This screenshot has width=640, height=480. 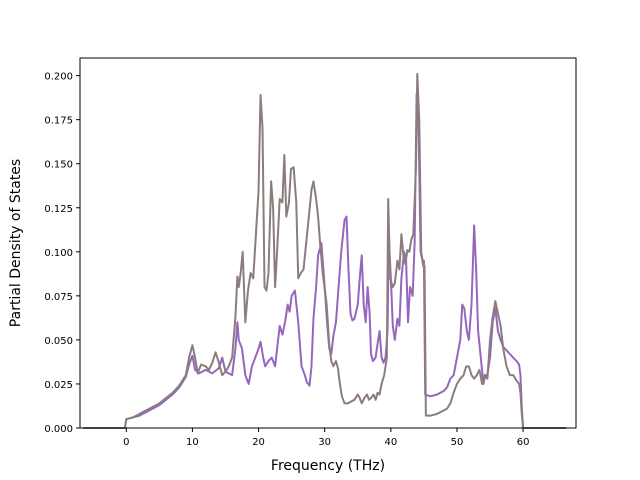 I want to click on y-tick-label: 0.125, so click(x=58, y=209).